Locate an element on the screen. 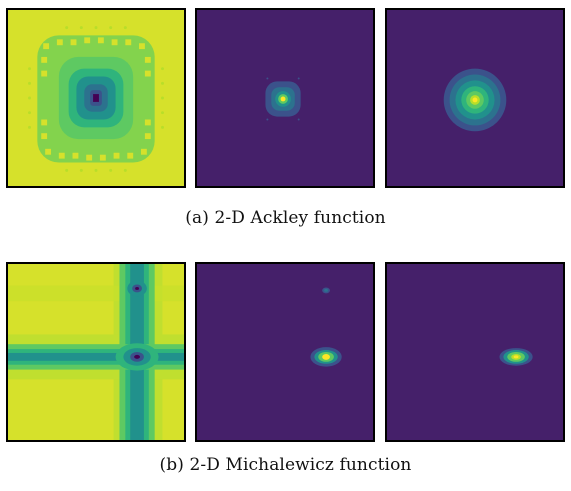  ackley-density-2-contour is located at coordinates (475, 98).